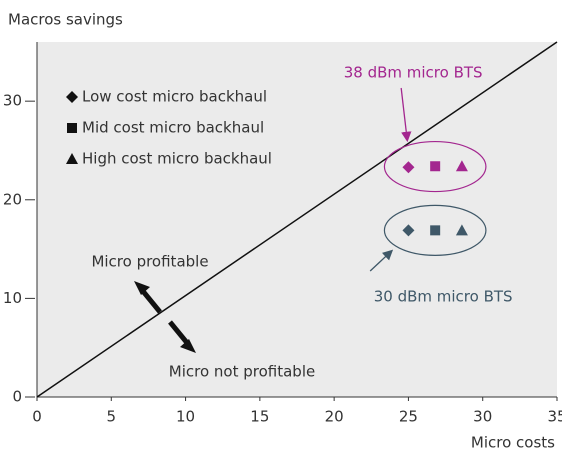  What do you see at coordinates (413, 73) in the screenshot?
I see `series-label: 38 dBm micro BTS` at bounding box center [413, 73].